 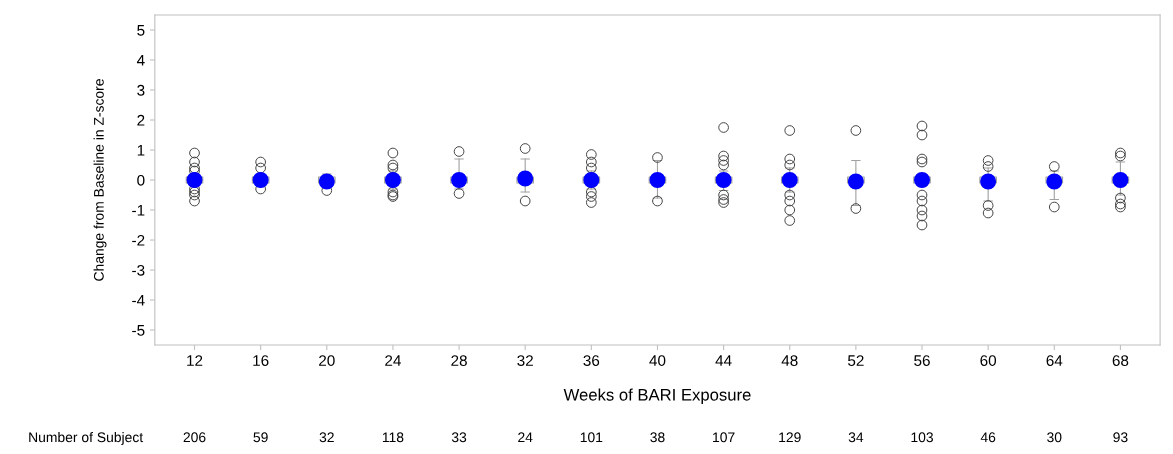 What do you see at coordinates (856, 437) in the screenshot?
I see `text: 34` at bounding box center [856, 437].